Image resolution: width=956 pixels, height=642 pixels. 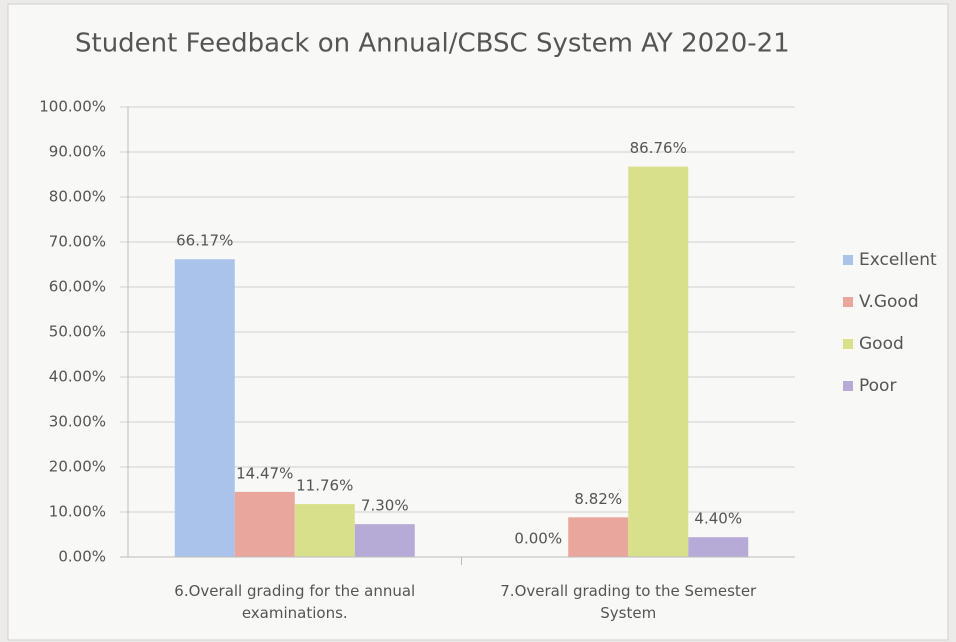 What do you see at coordinates (77, 287) in the screenshot?
I see `y-tick-label: 60.00%` at bounding box center [77, 287].